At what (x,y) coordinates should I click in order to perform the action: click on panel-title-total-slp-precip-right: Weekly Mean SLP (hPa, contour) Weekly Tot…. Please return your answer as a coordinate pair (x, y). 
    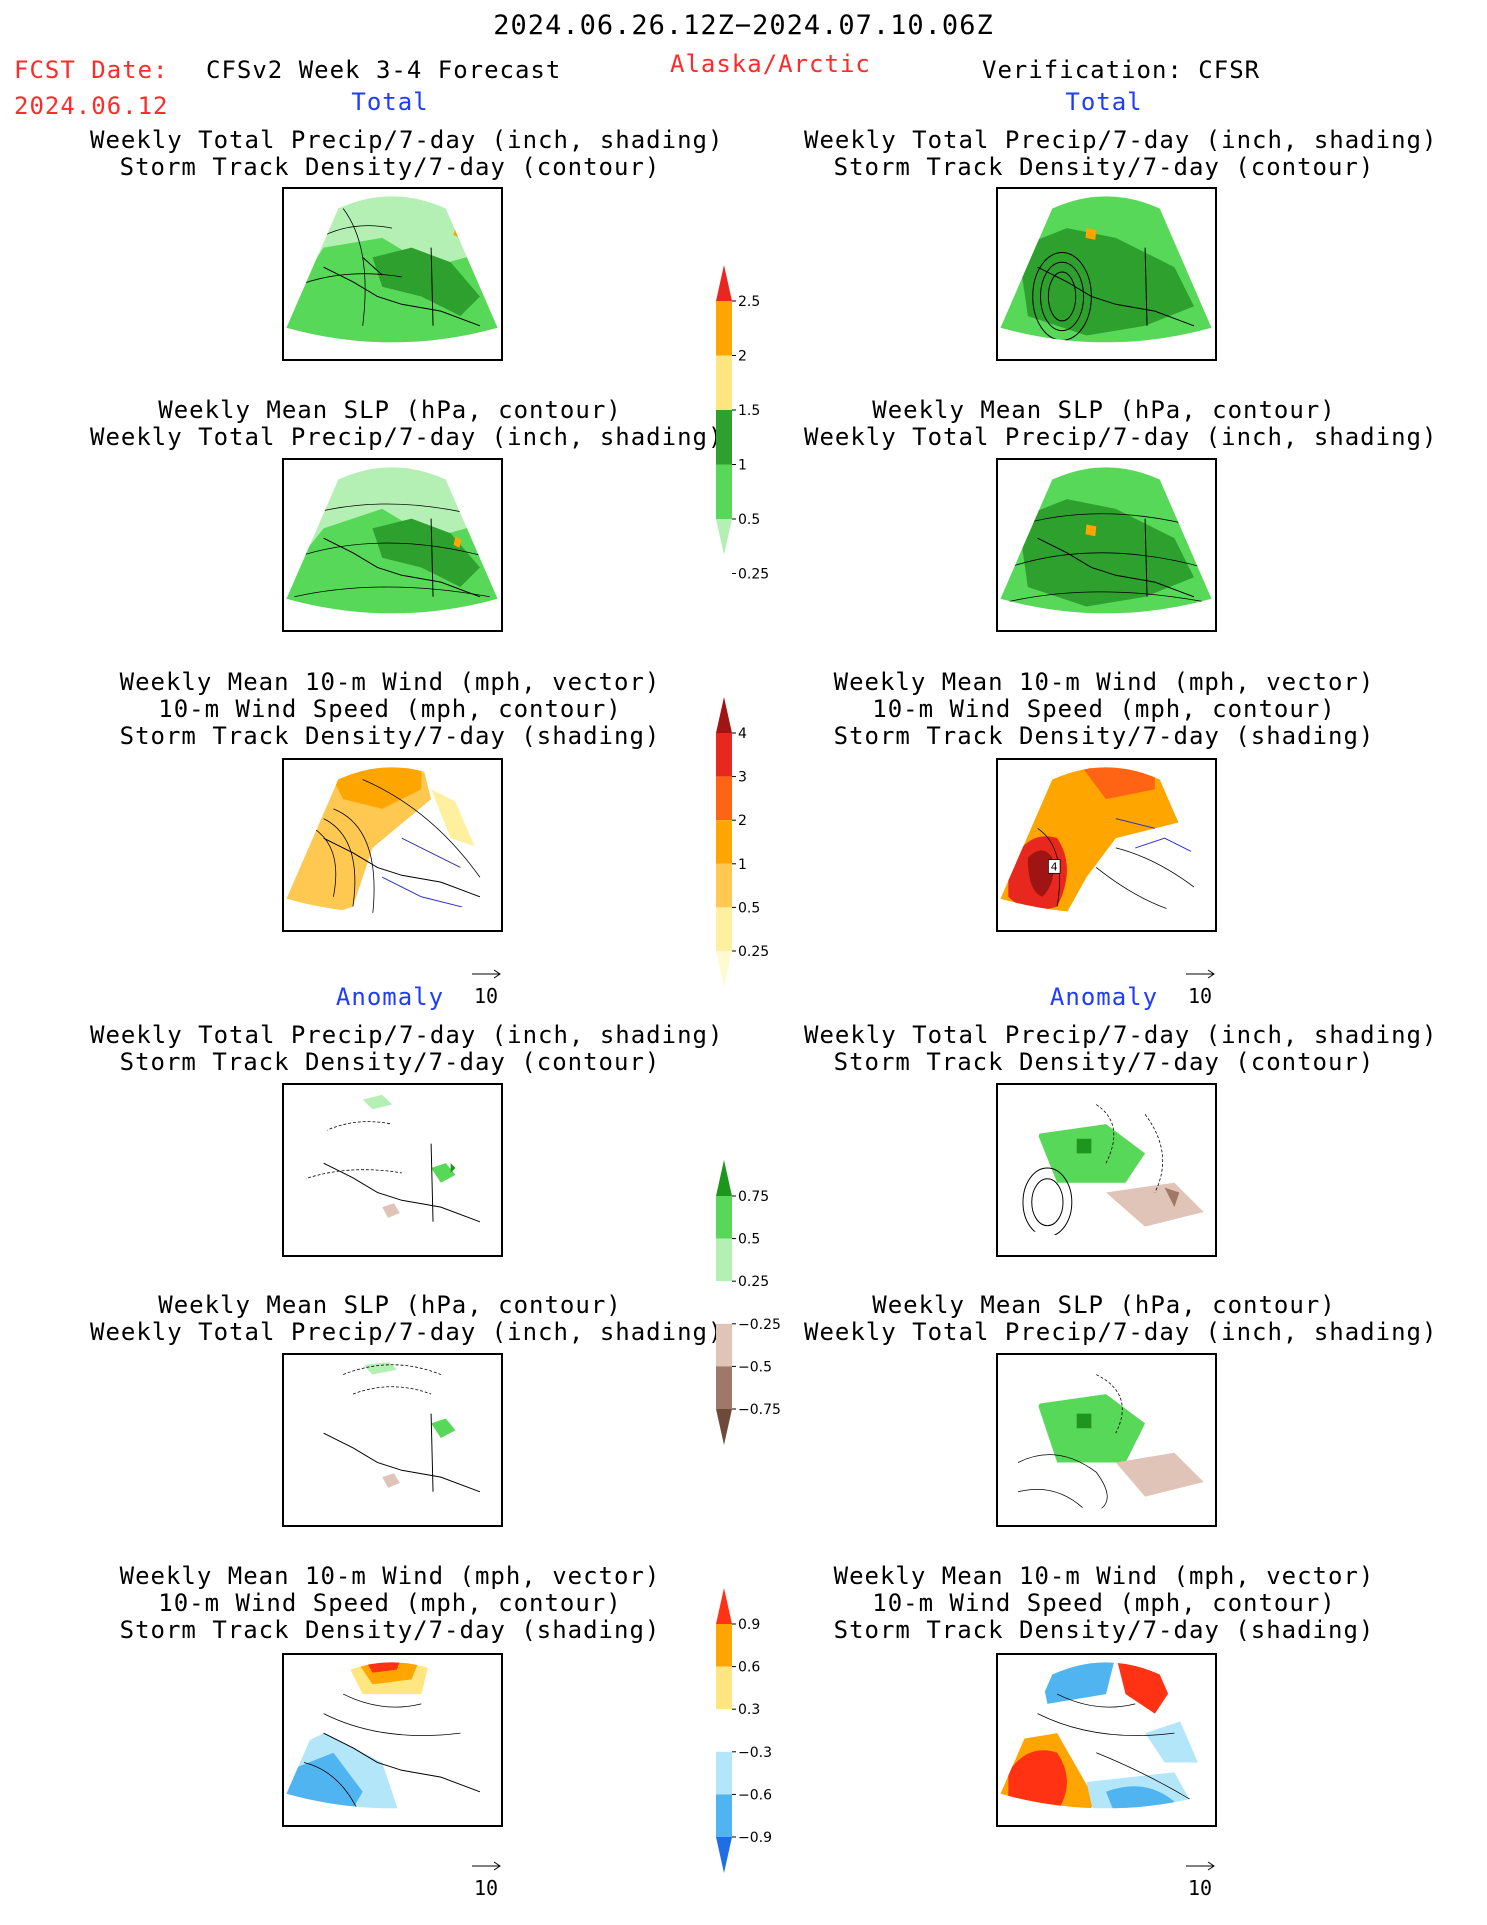
    Looking at the image, I should click on (1121, 423).